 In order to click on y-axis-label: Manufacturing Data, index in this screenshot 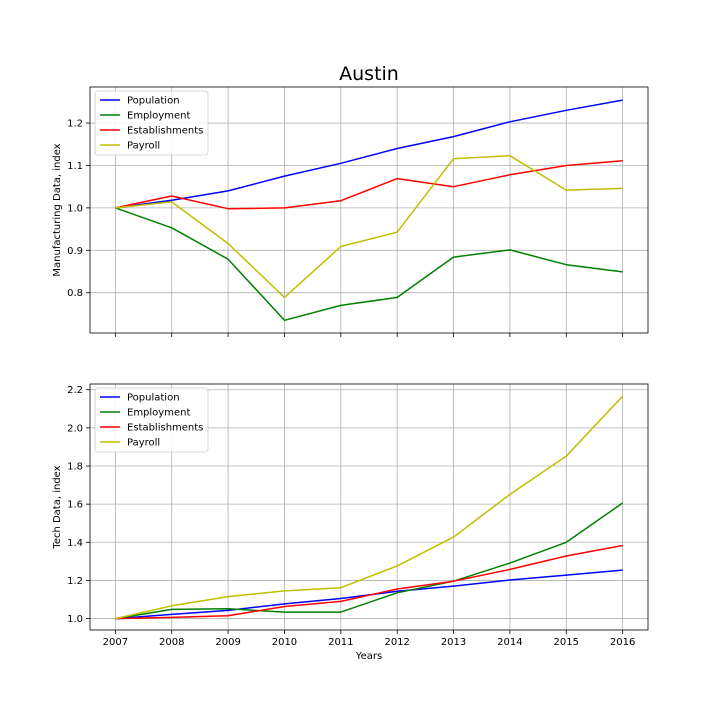, I will do `click(57, 209)`.